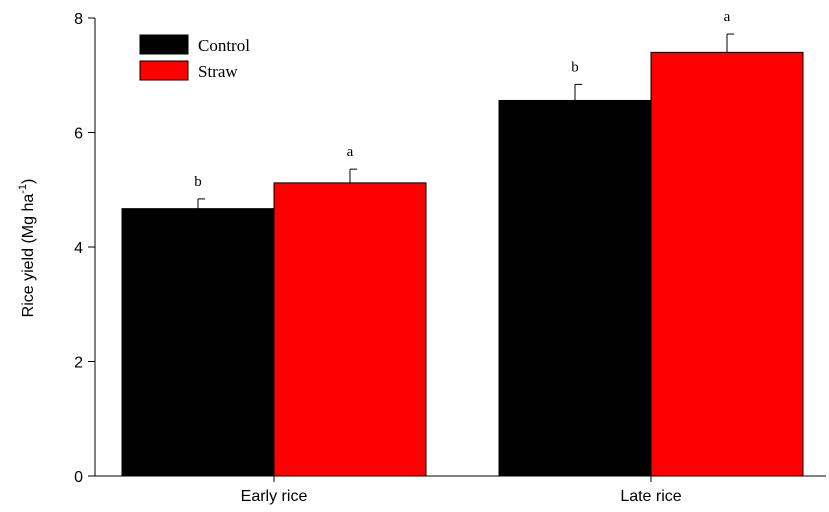 The height and width of the screenshot is (512, 829). Describe the element at coordinates (461, 490) in the screenshot. I see `x-ticks-layer: Early rice Late rice` at that location.